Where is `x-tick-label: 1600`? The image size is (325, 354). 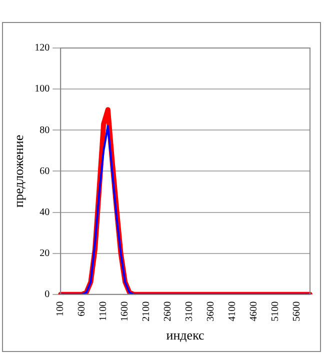
x-tick-label: 1600 is located at coordinates (125, 311).